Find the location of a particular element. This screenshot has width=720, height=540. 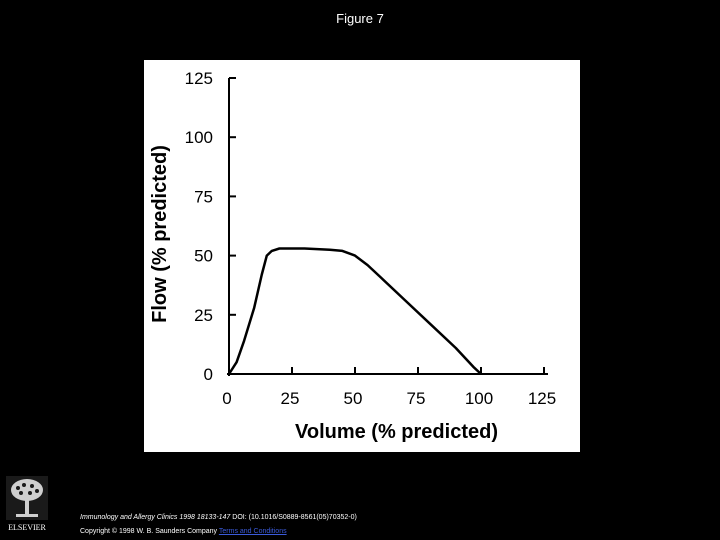

y-tick-label: 50 is located at coordinates (203, 256).